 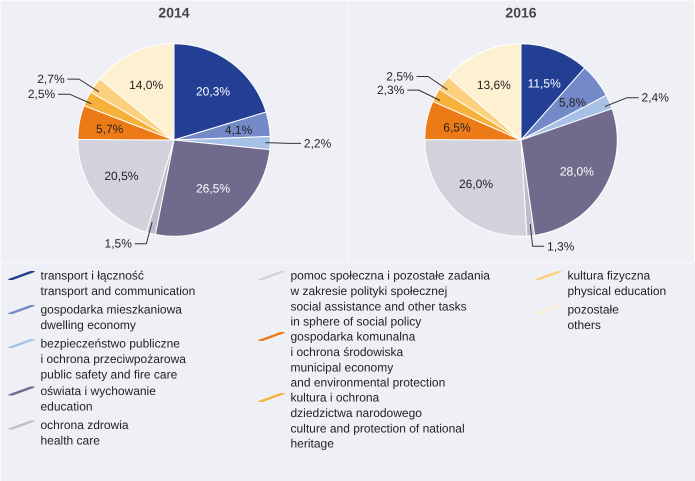 I want to click on data-label: 6,5%, so click(x=457, y=127).